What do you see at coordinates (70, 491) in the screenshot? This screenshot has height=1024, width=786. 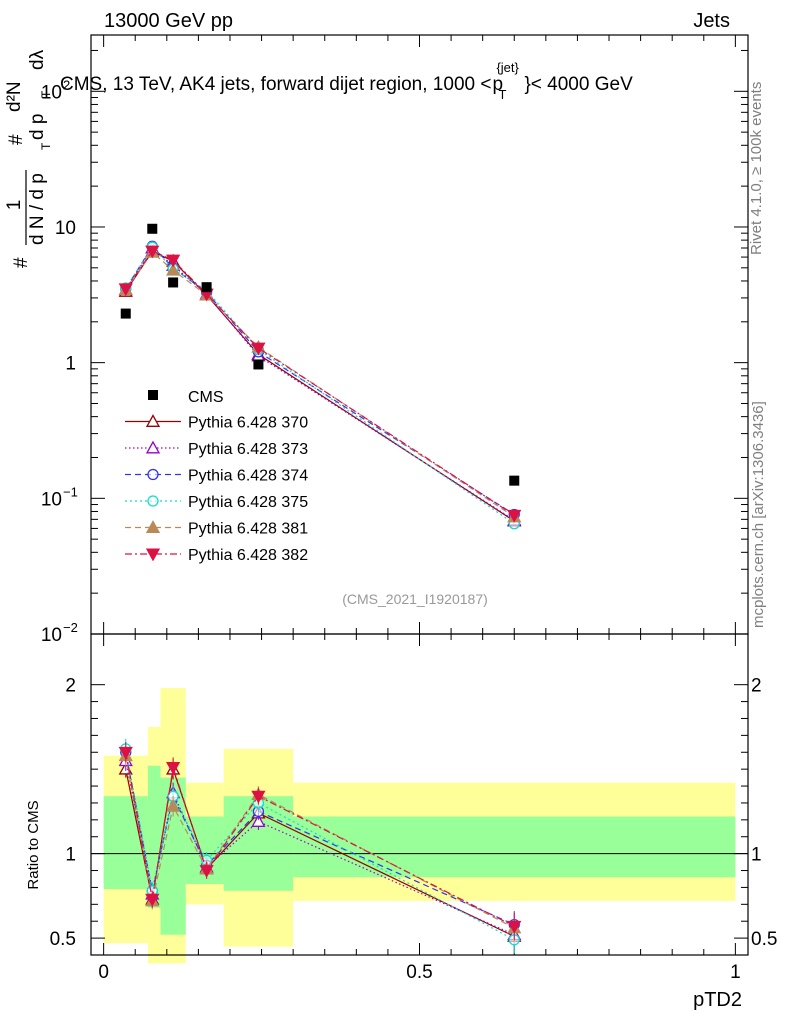 I see `y-tick-label-exp: −1` at bounding box center [70, 491].